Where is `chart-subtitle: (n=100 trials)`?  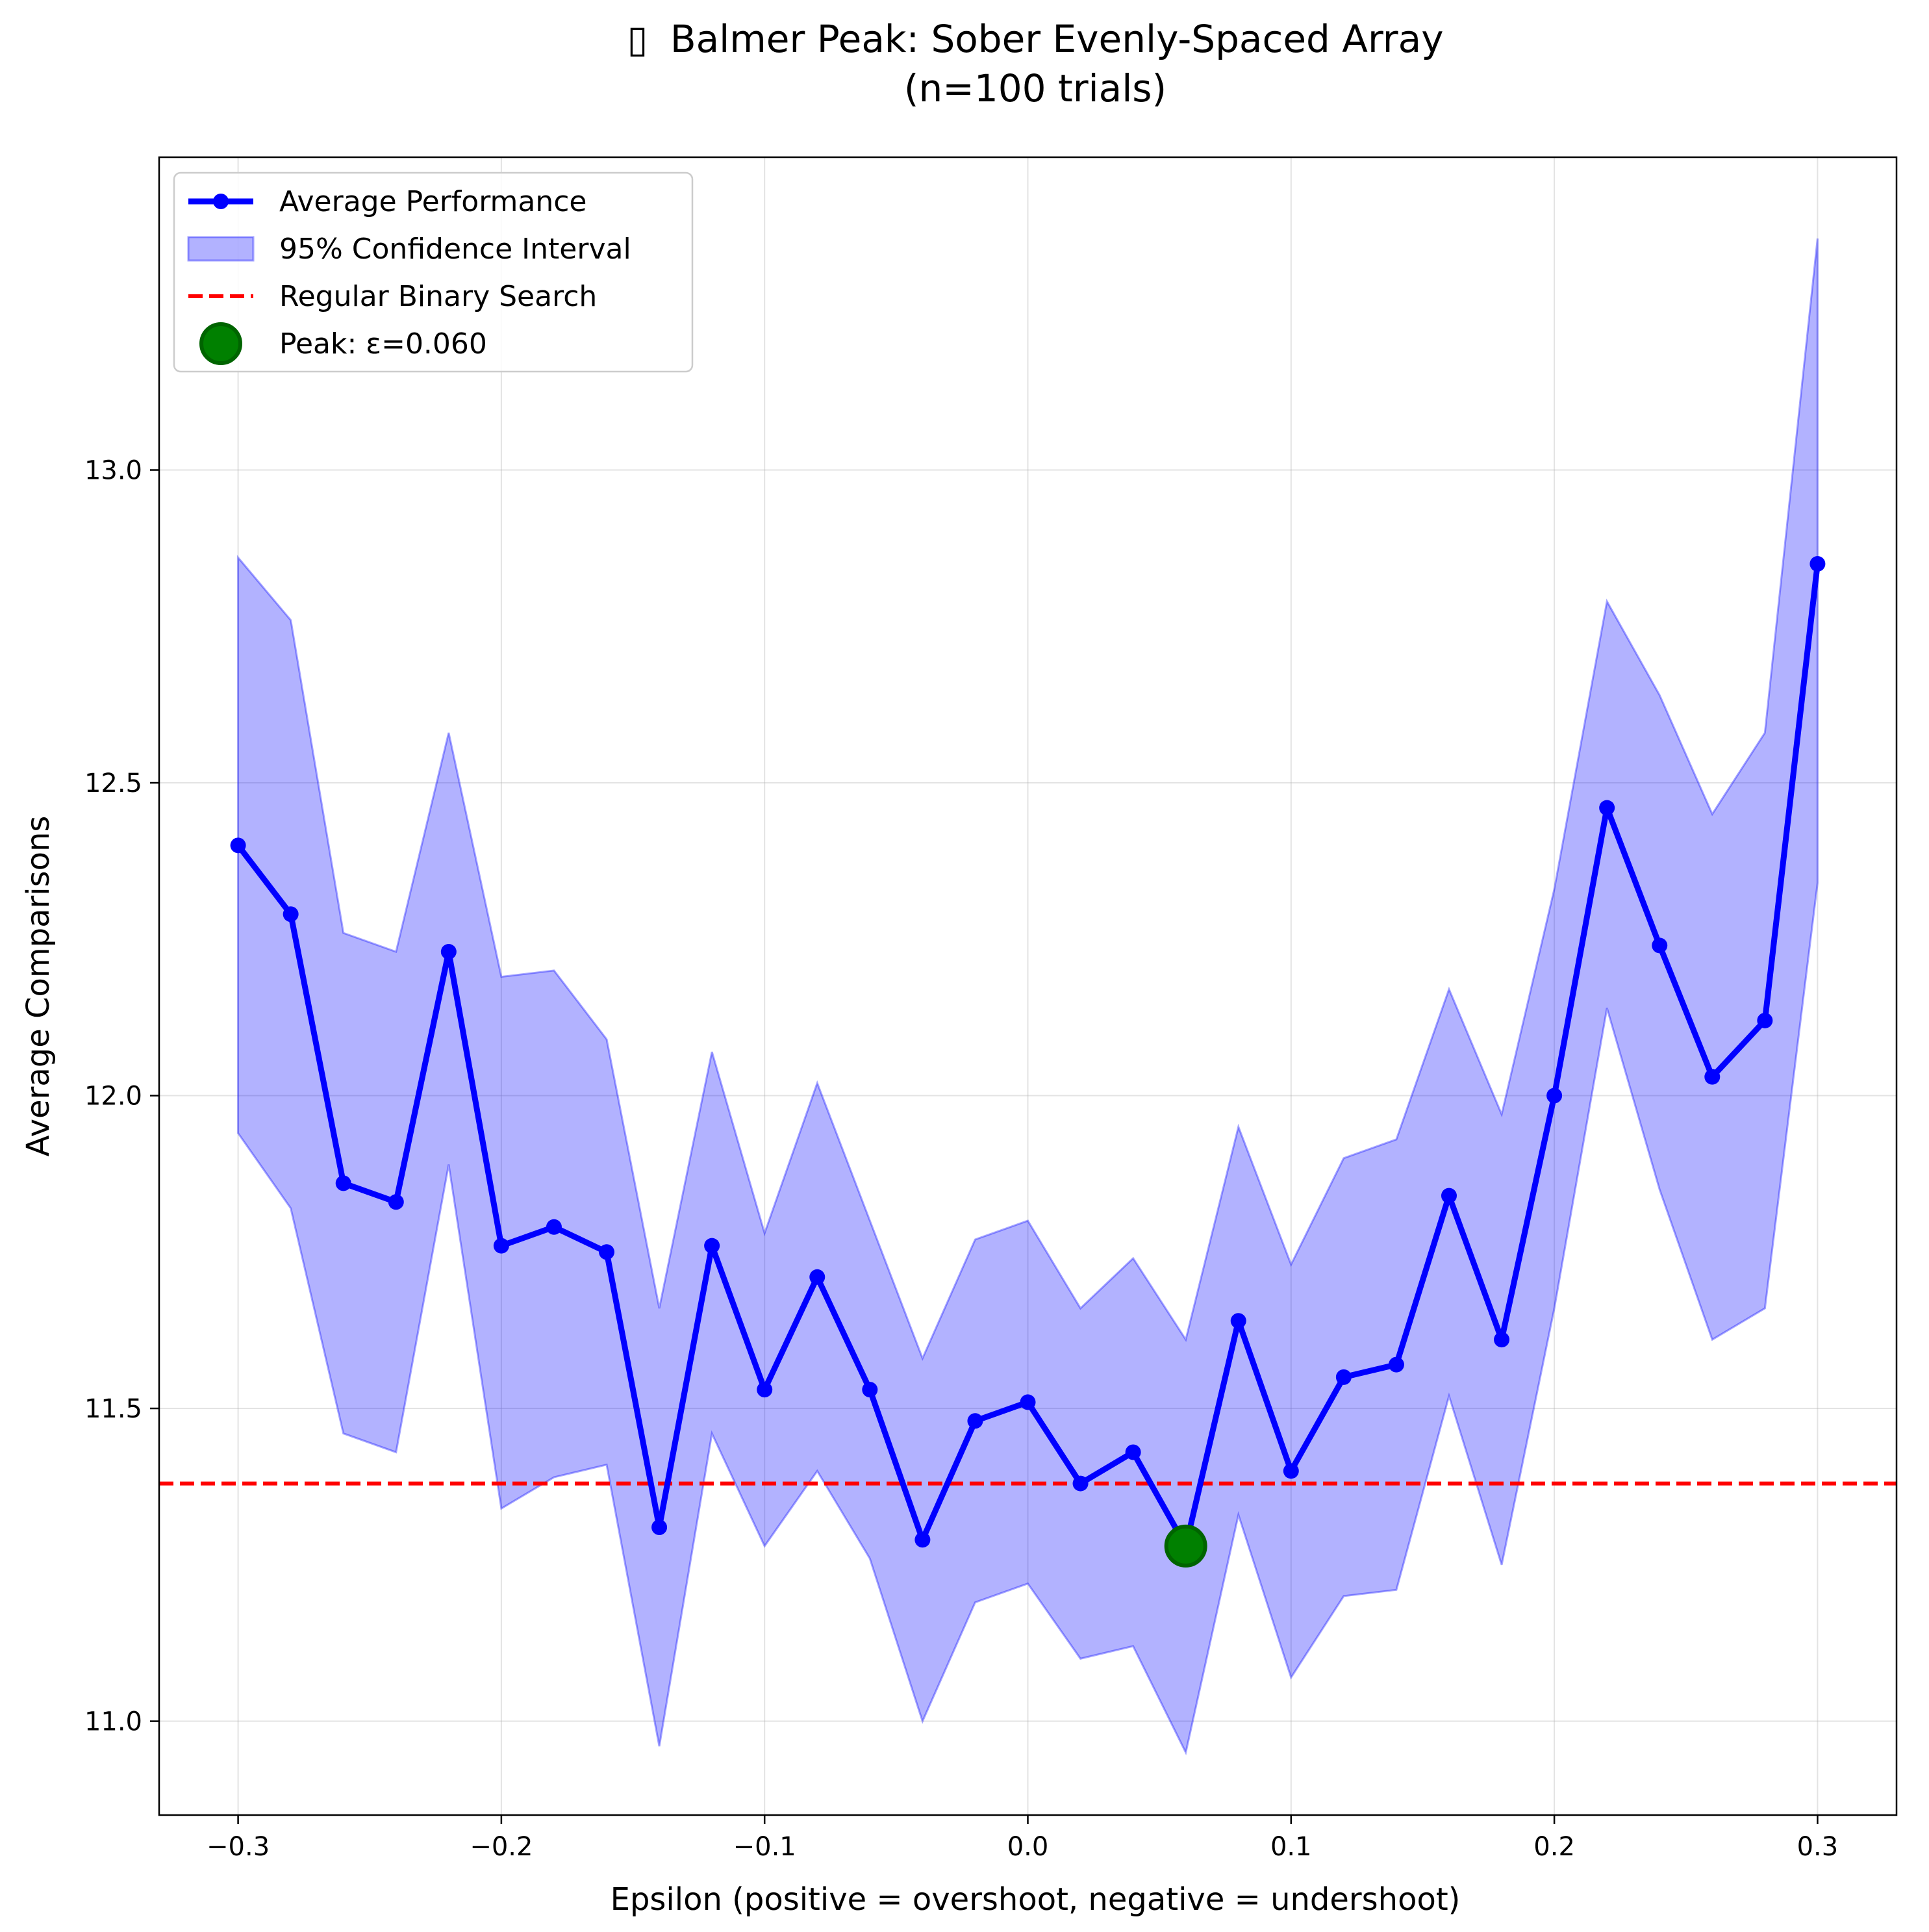
chart-subtitle: (n=100 trials) is located at coordinates (1035, 88).